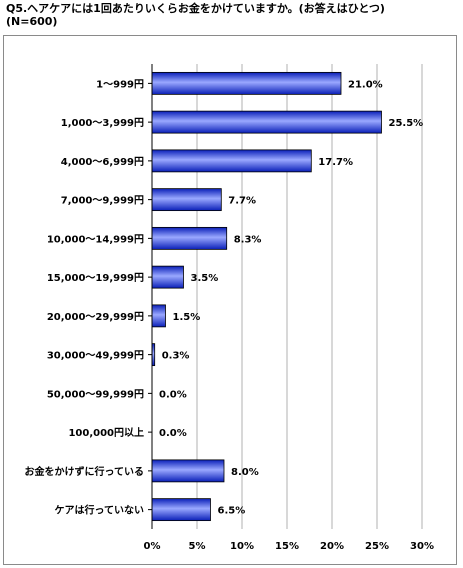 The width and height of the screenshot is (463, 568). I want to click on x-tick-label: 5%, so click(197, 546).